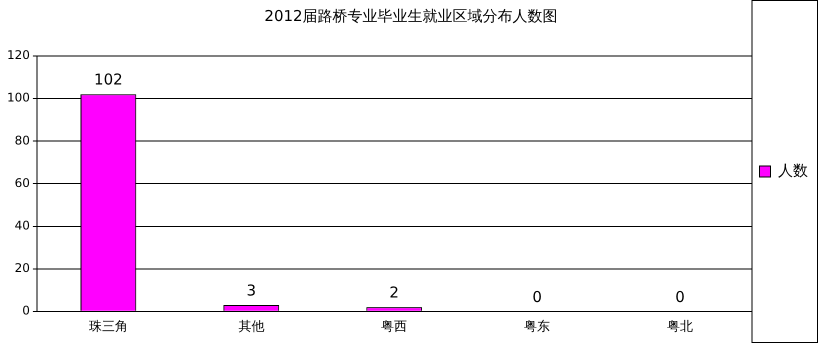  What do you see at coordinates (26, 311) in the screenshot?
I see `y-tick-label: 0` at bounding box center [26, 311].